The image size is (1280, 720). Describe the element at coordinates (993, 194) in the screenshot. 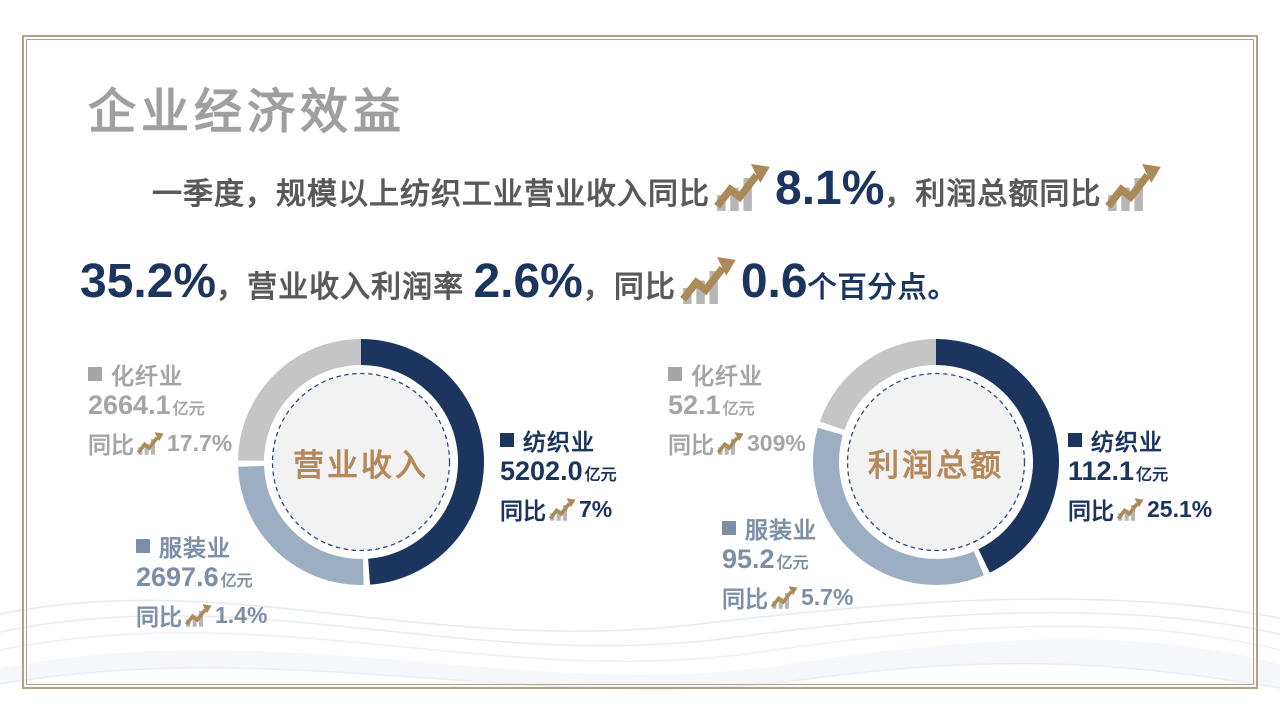

I see `summary-text: ，利润总额同比` at that location.